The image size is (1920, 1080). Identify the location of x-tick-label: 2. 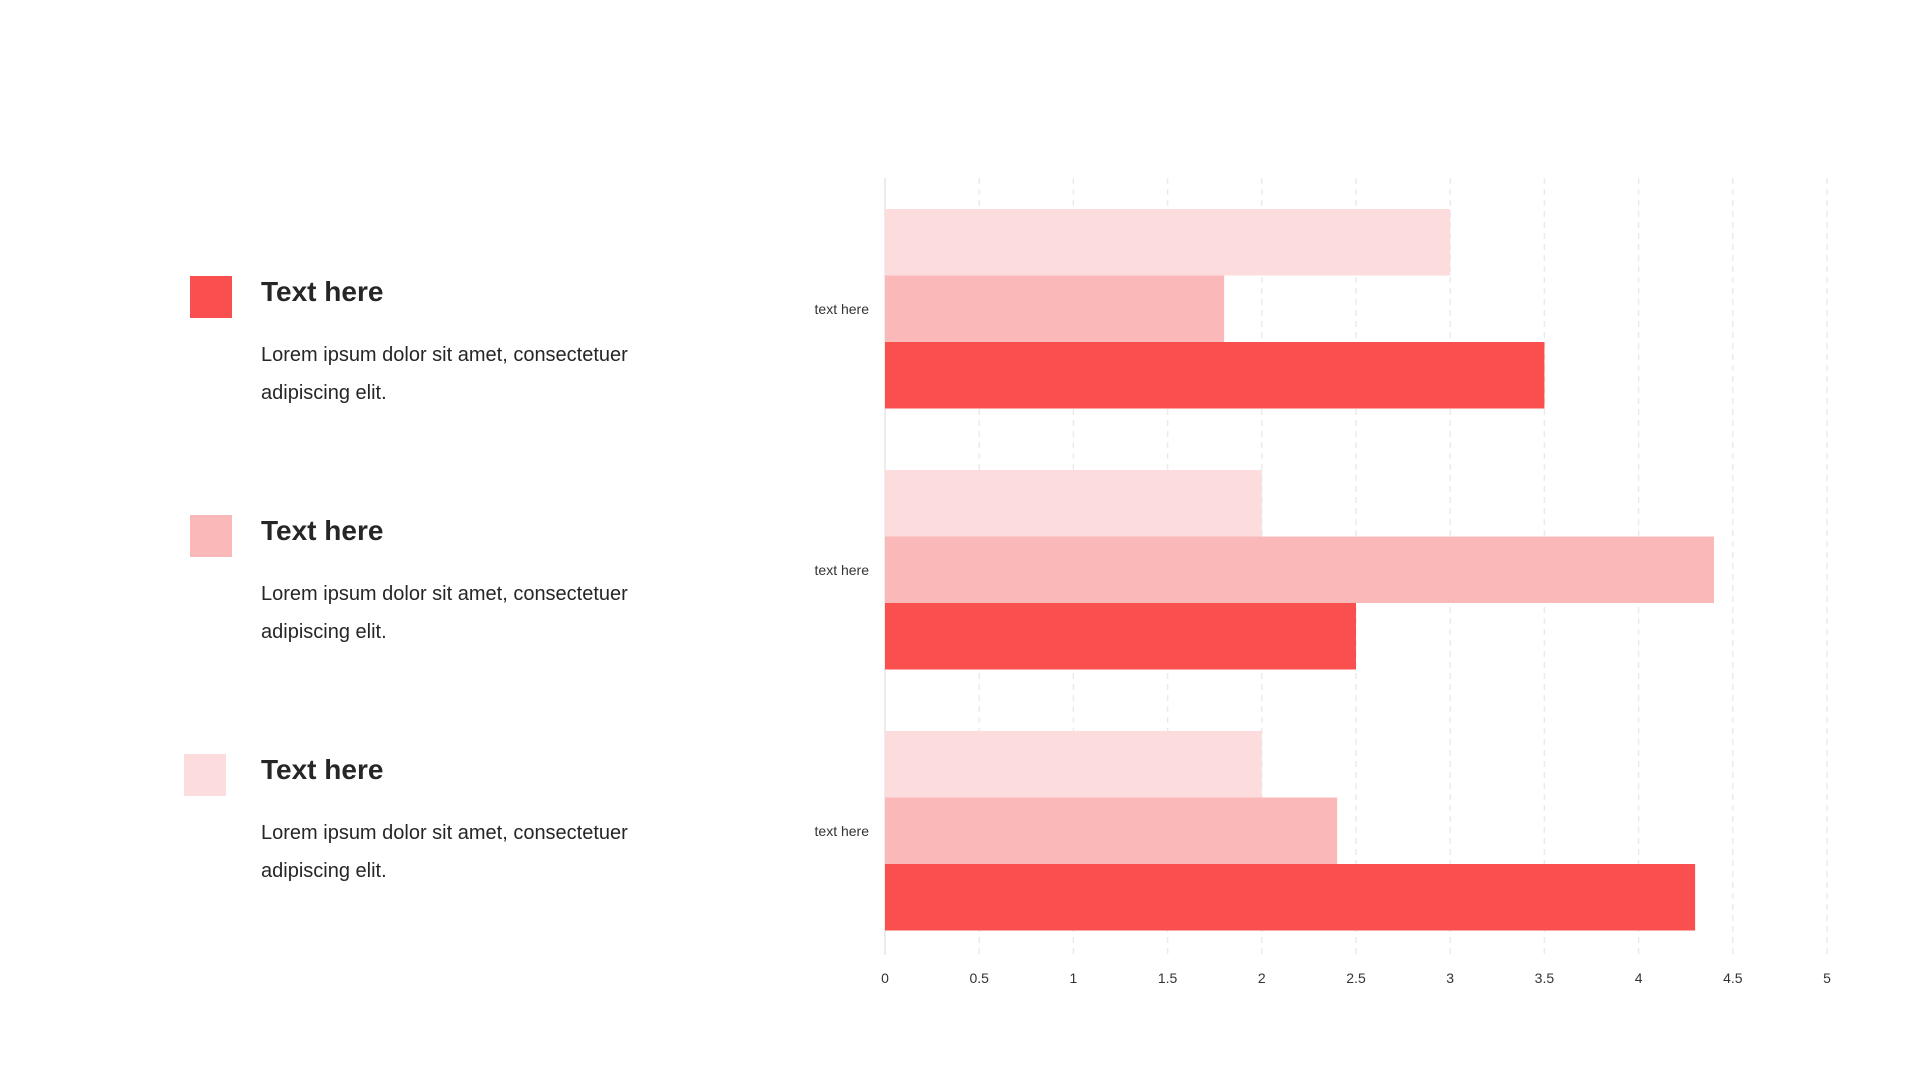
(1262, 978).